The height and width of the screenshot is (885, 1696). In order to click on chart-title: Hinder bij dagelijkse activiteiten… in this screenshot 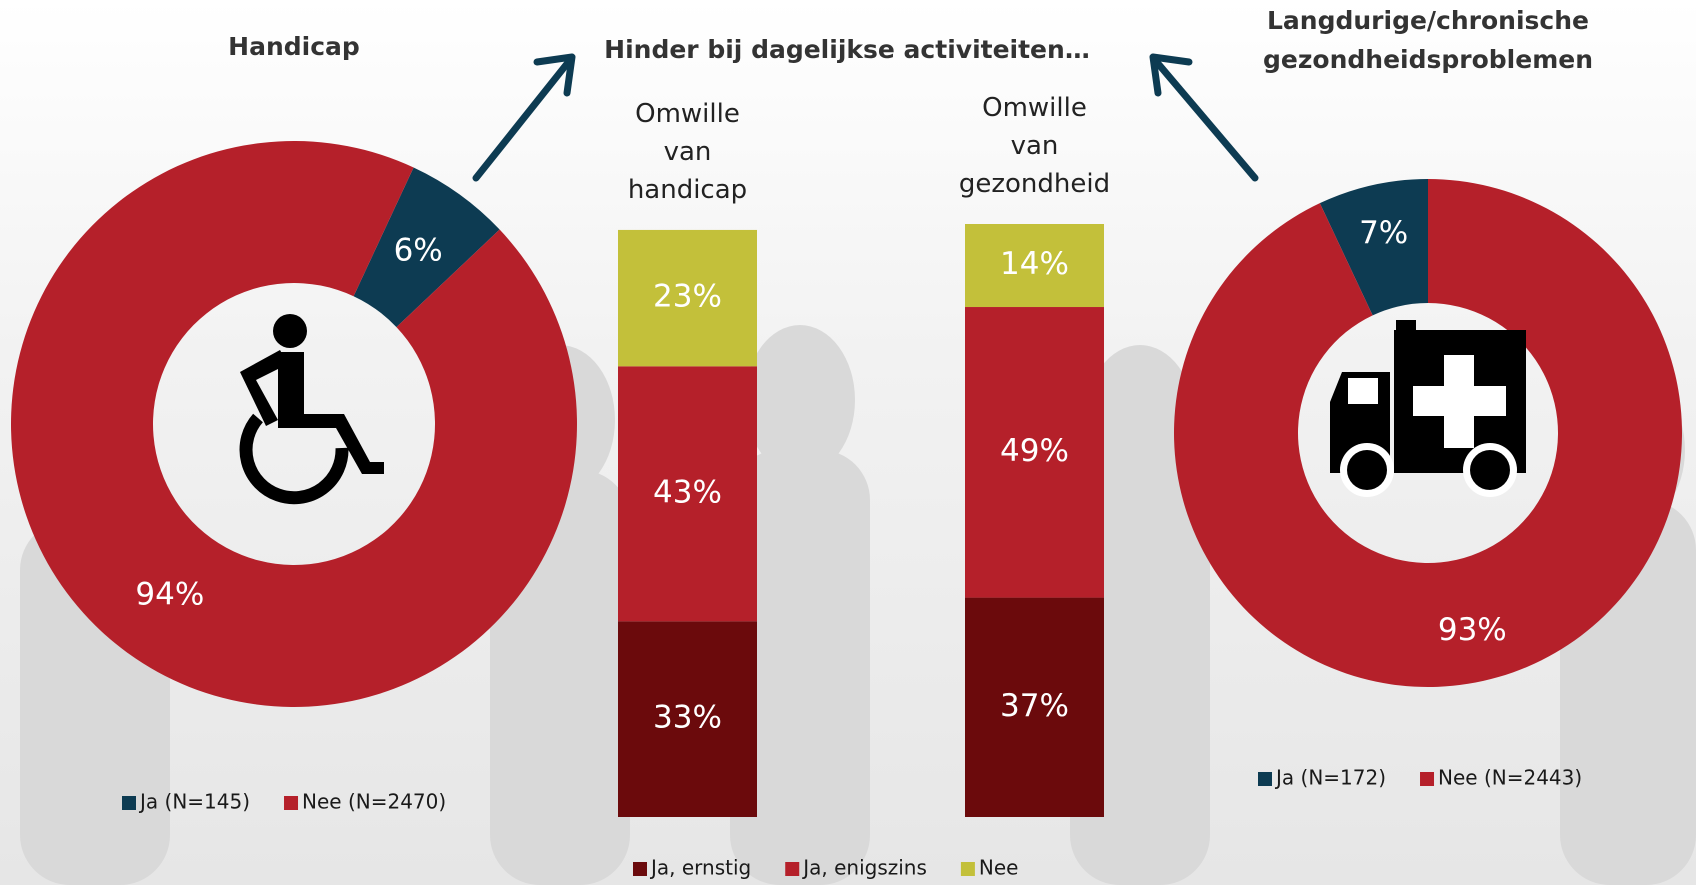, I will do `click(847, 49)`.